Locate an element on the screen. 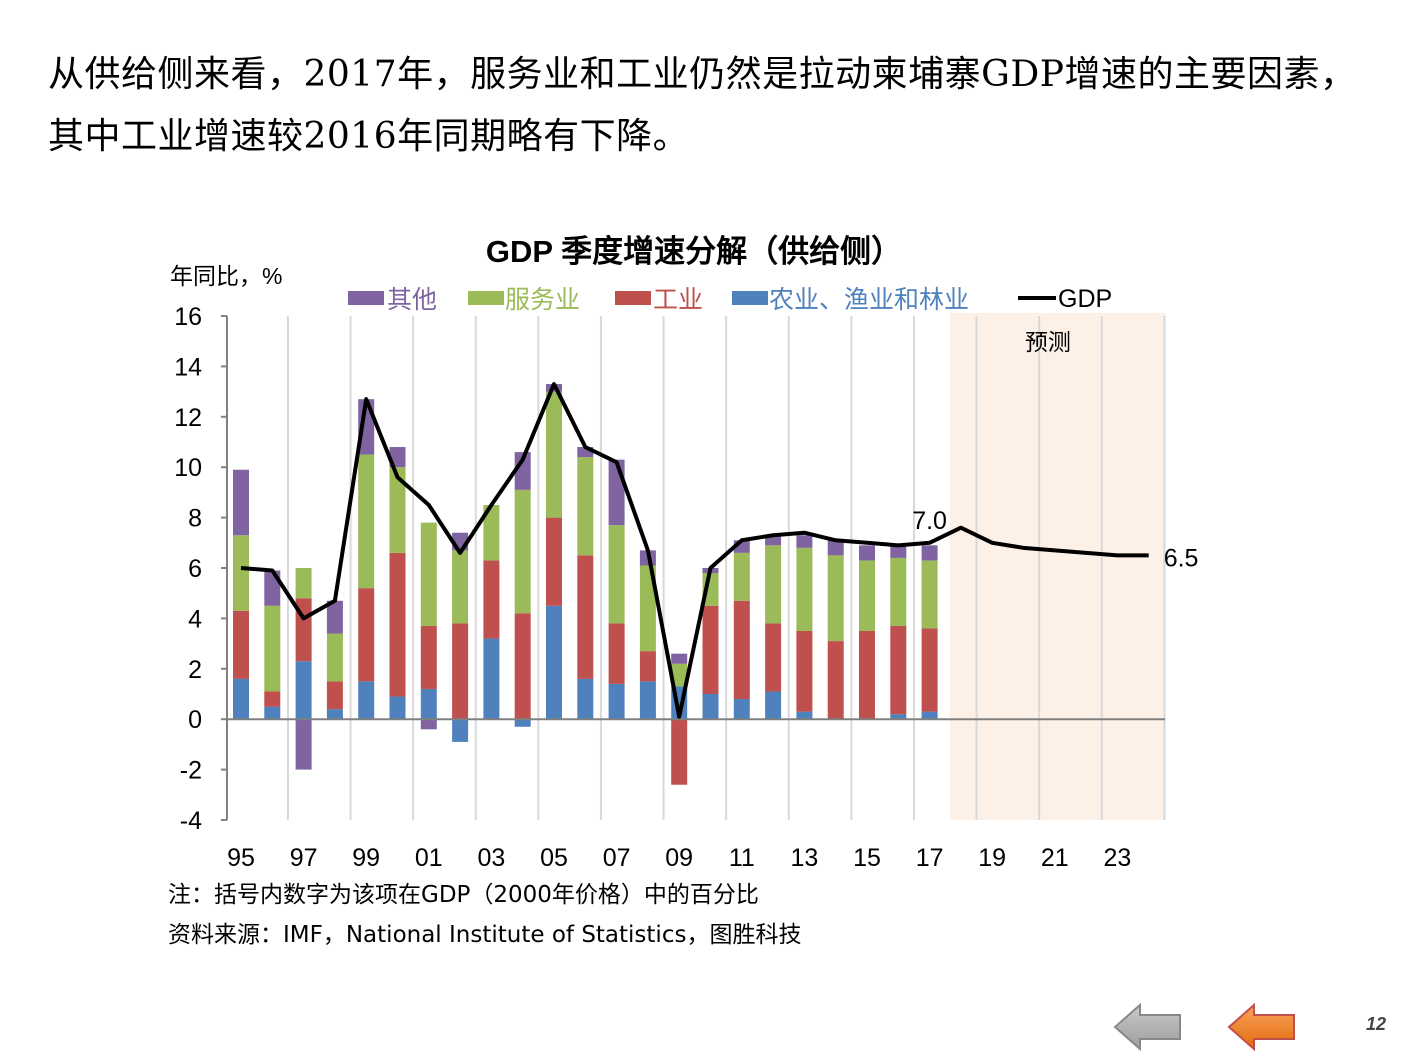 The image size is (1411, 1058). bar-agriculture-2013 is located at coordinates (804, 715).